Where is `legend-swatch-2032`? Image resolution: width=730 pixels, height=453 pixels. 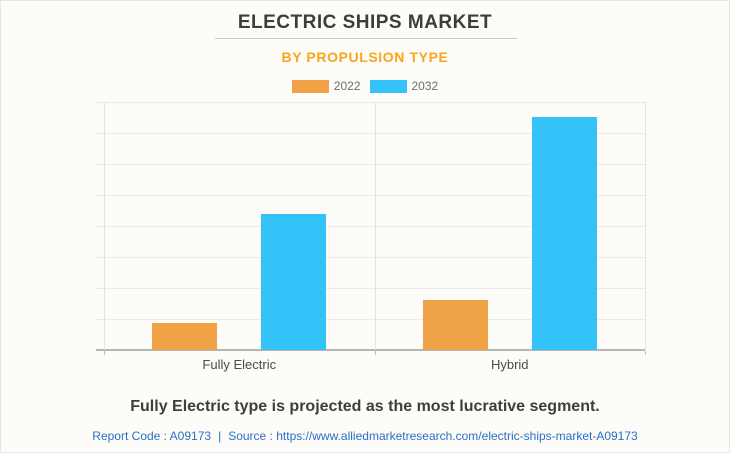 legend-swatch-2032 is located at coordinates (388, 86).